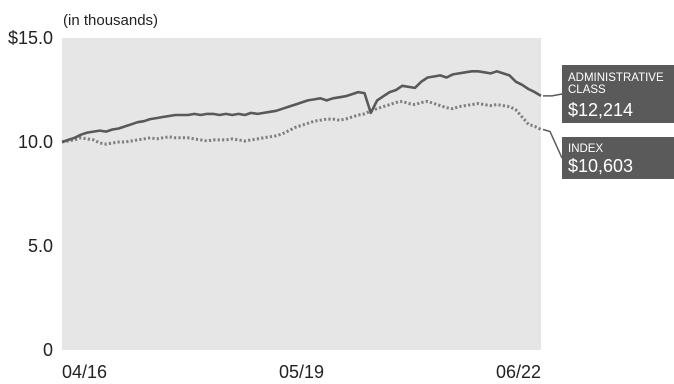 Image resolution: width=674 pixels, height=384 pixels. I want to click on index-callout-box, so click(618, 158).